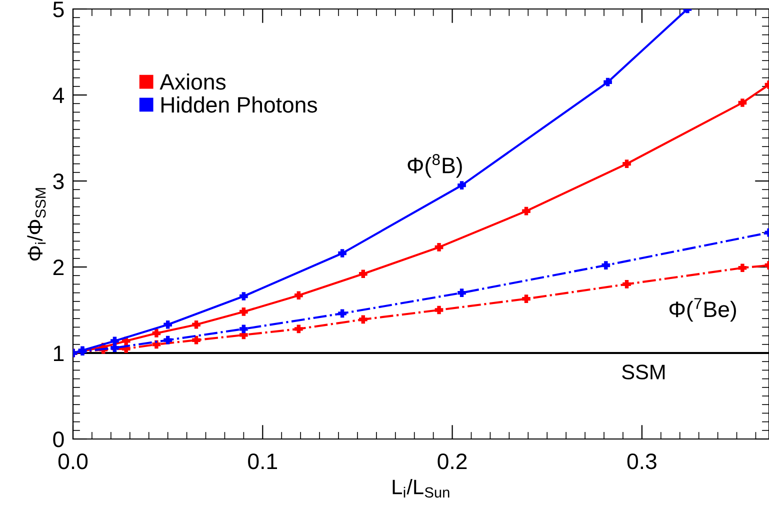 Image resolution: width=769 pixels, height=516 pixels. What do you see at coordinates (421, 488) in the screenshot?
I see `x-axis-title: L$_{i}$/L$_{Sun}$` at bounding box center [421, 488].